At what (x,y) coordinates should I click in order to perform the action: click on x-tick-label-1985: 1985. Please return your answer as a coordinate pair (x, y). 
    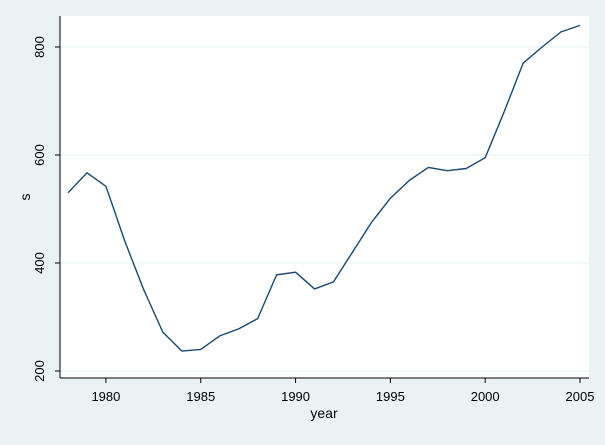
    Looking at the image, I should click on (200, 396).